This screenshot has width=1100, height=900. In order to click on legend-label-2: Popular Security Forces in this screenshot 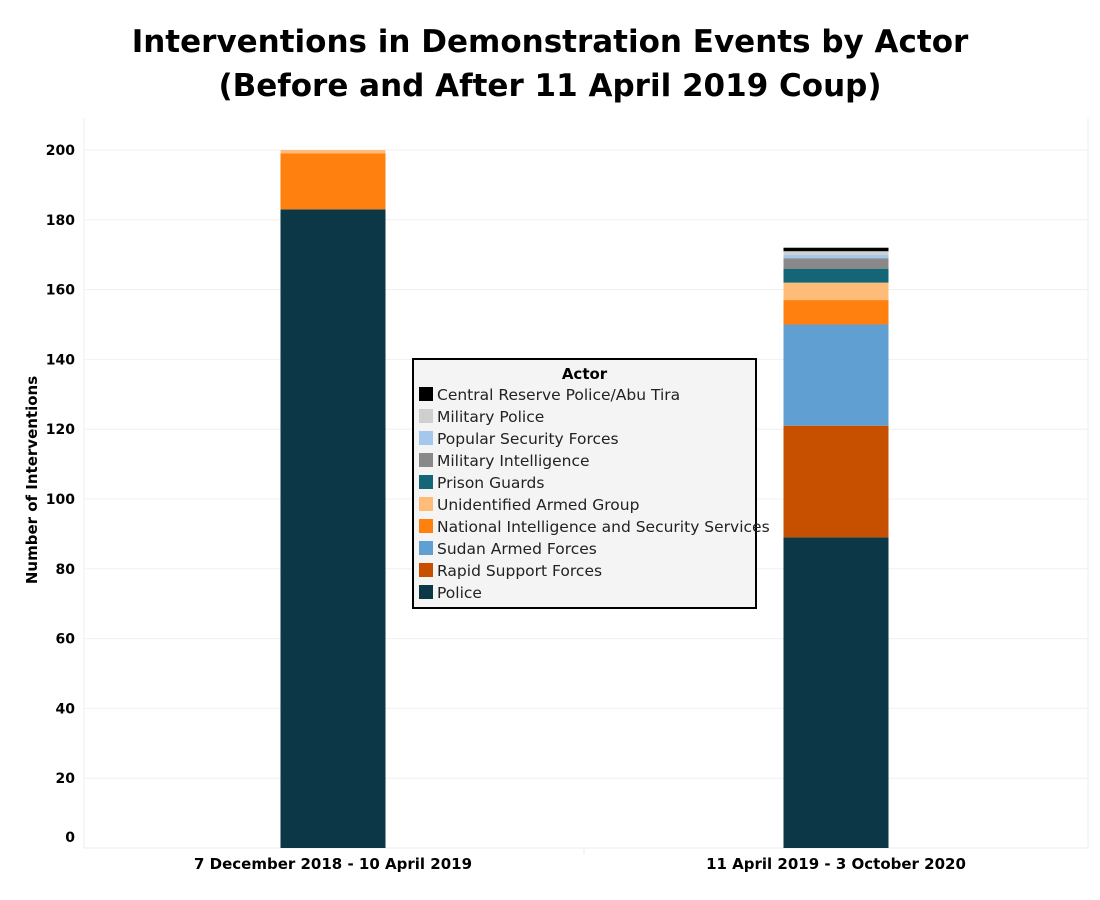, I will do `click(528, 439)`.